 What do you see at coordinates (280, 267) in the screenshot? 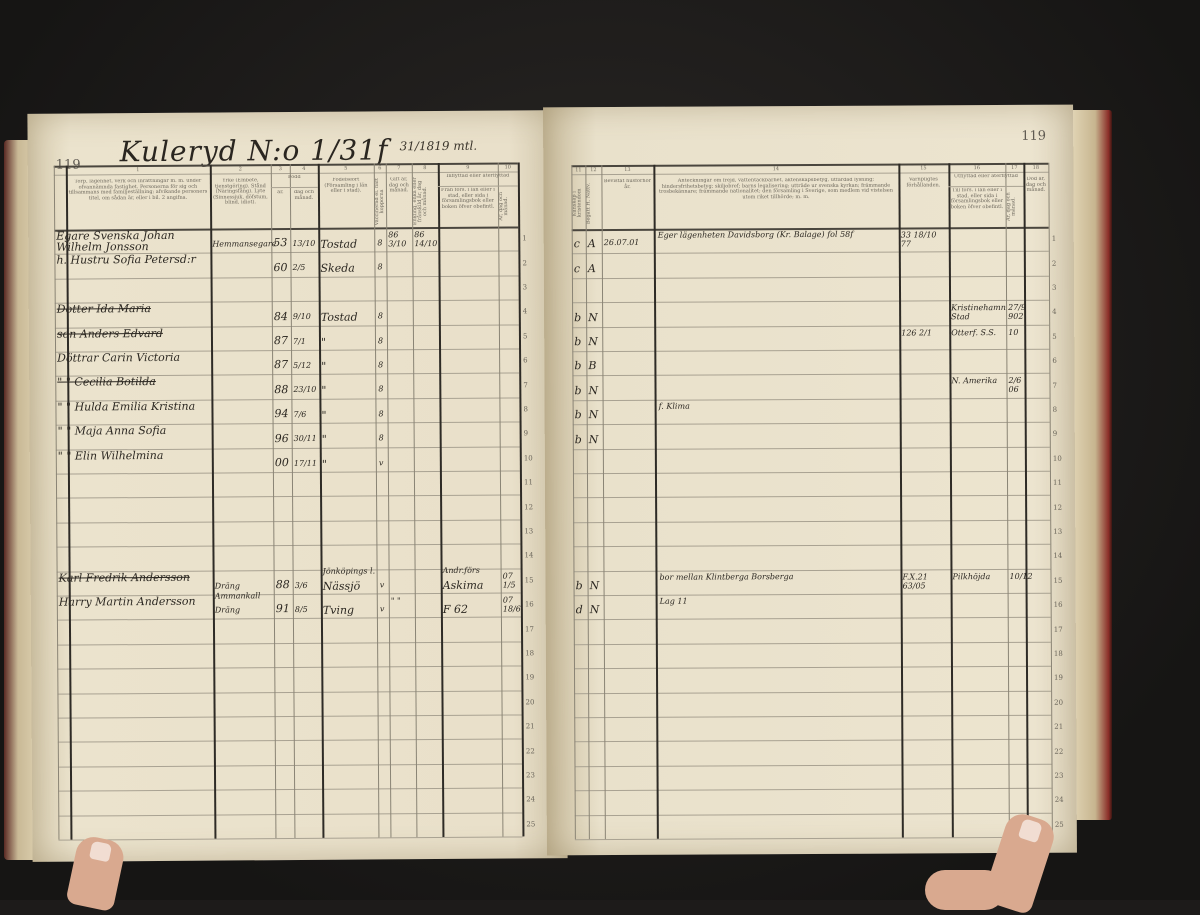
I see `entry-born-year: 60` at bounding box center [280, 267].